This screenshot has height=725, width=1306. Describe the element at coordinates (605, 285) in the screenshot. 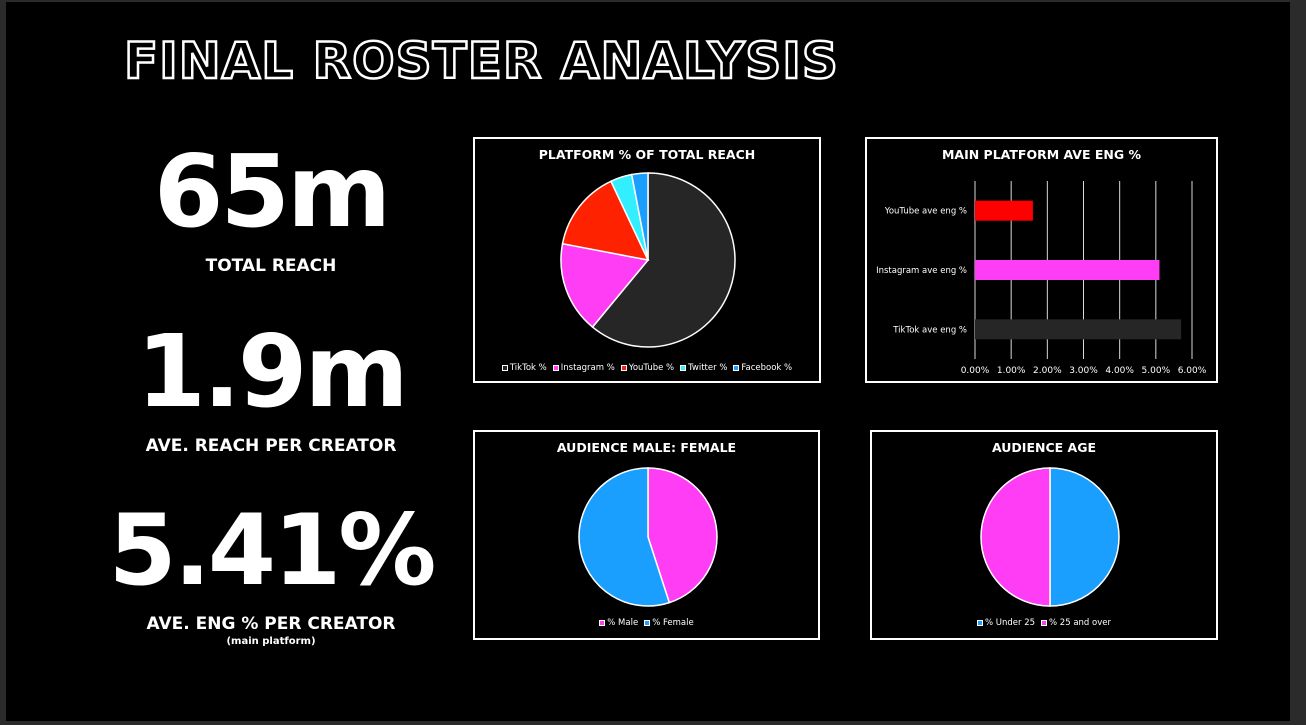

I see `pie-slice-instagram-pct` at that location.